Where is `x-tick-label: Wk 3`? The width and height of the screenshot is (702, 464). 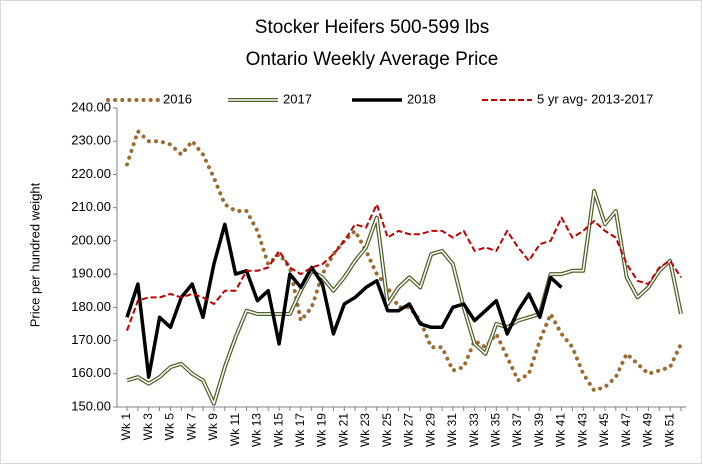 x-tick-label: Wk 3 is located at coordinates (148, 427).